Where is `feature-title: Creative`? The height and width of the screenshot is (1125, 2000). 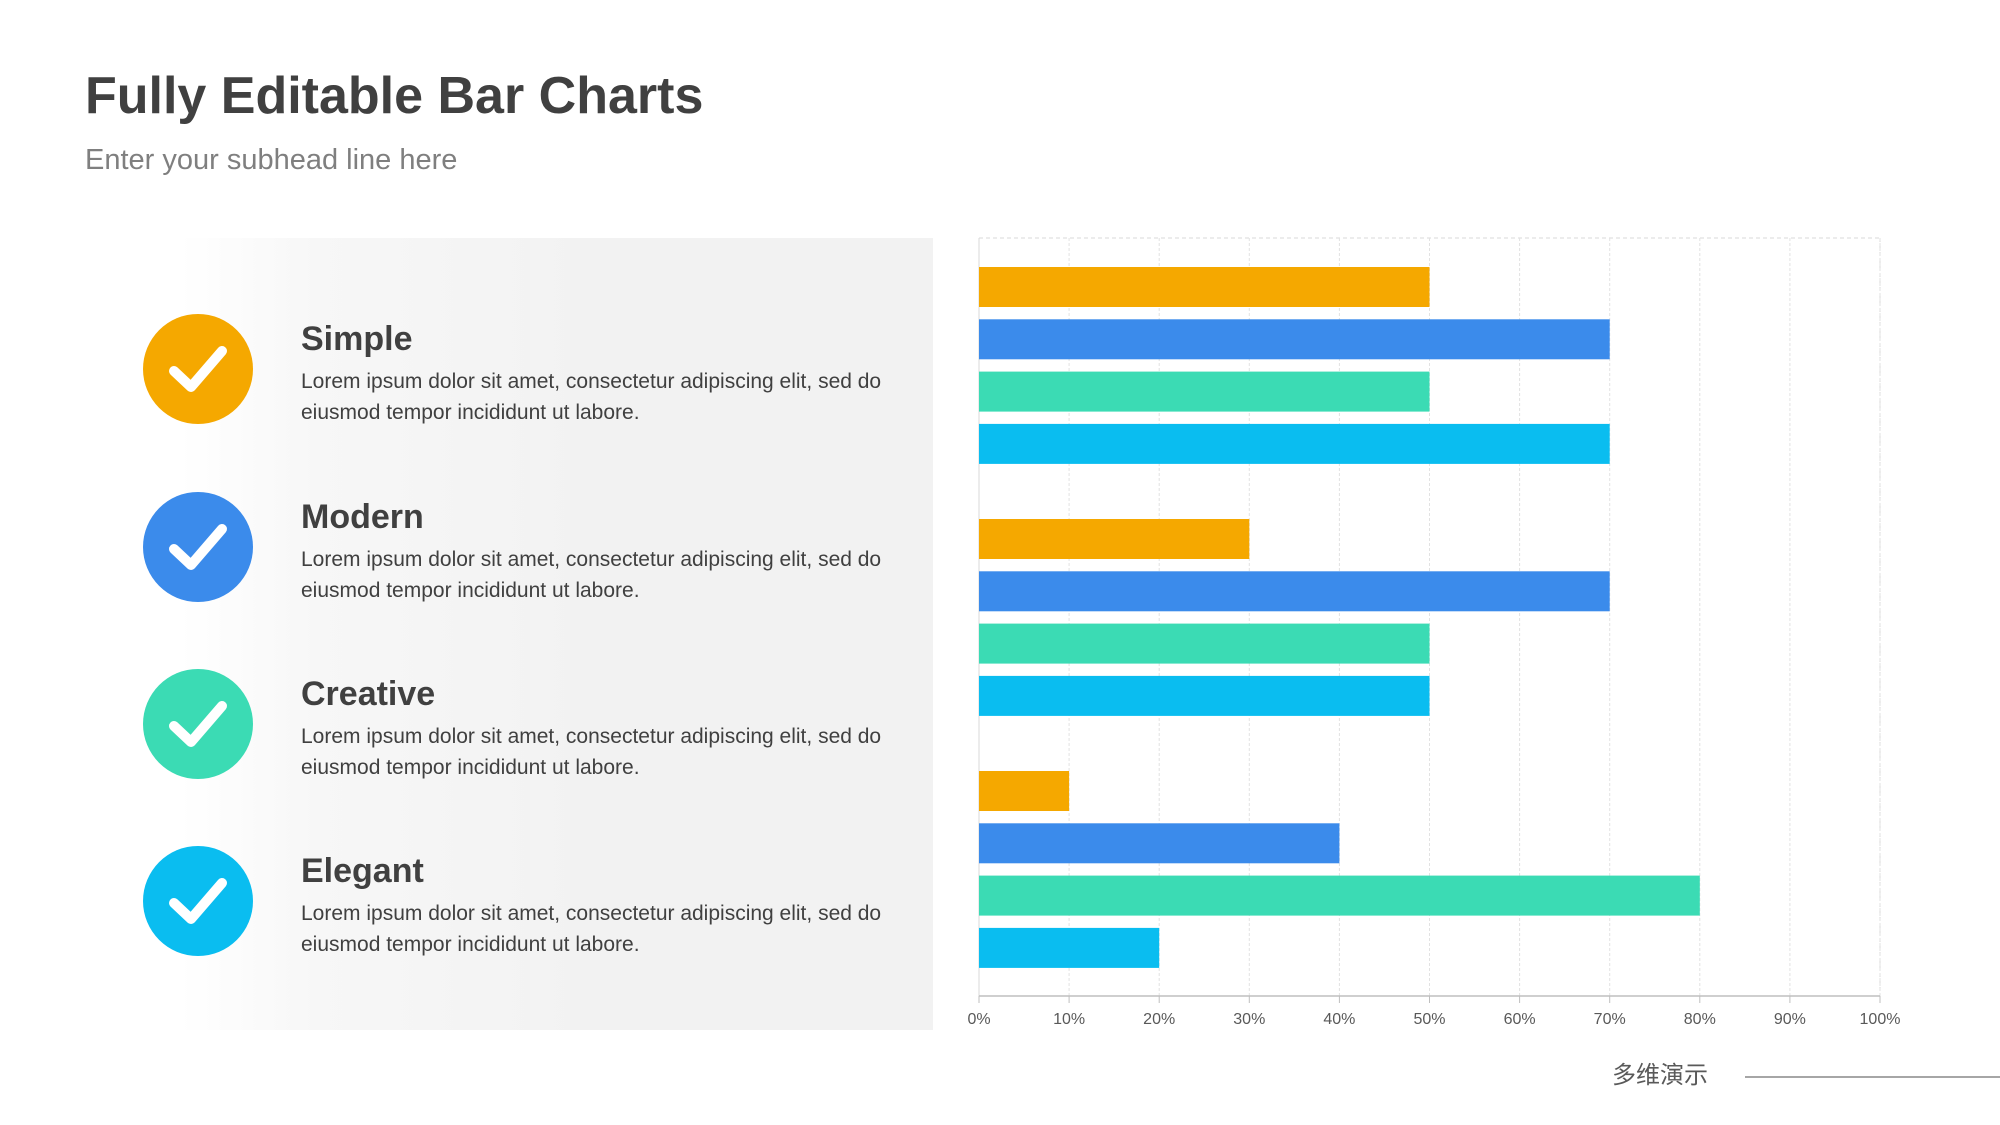 feature-title: Creative is located at coordinates (368, 694).